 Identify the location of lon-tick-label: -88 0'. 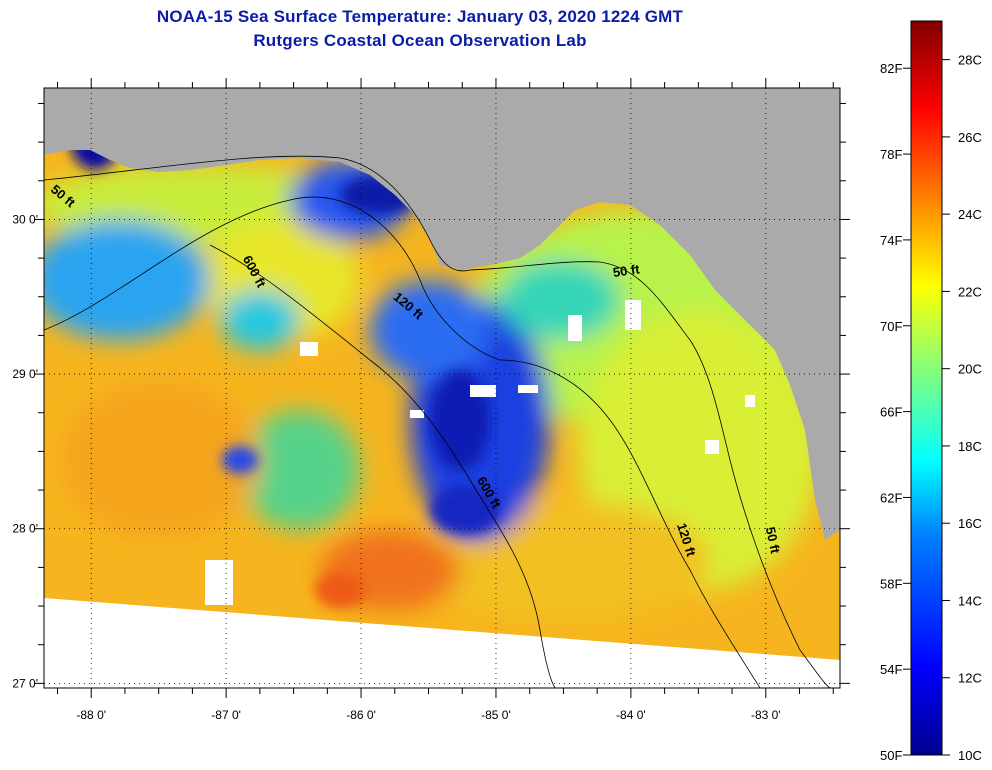
(91, 715).